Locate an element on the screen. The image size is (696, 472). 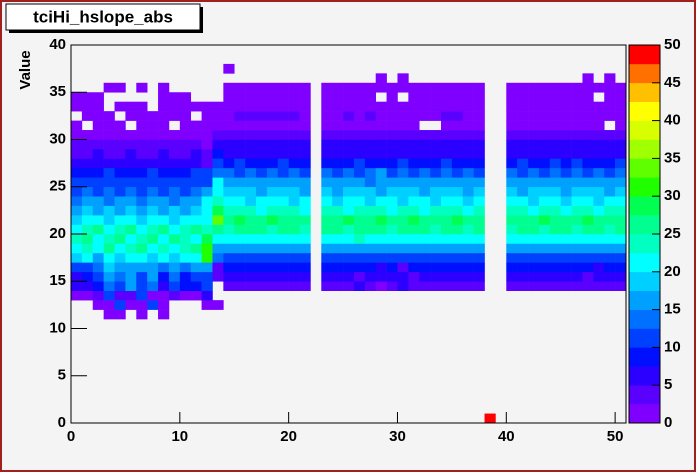
x-tick-label: 50 is located at coordinates (615, 436).